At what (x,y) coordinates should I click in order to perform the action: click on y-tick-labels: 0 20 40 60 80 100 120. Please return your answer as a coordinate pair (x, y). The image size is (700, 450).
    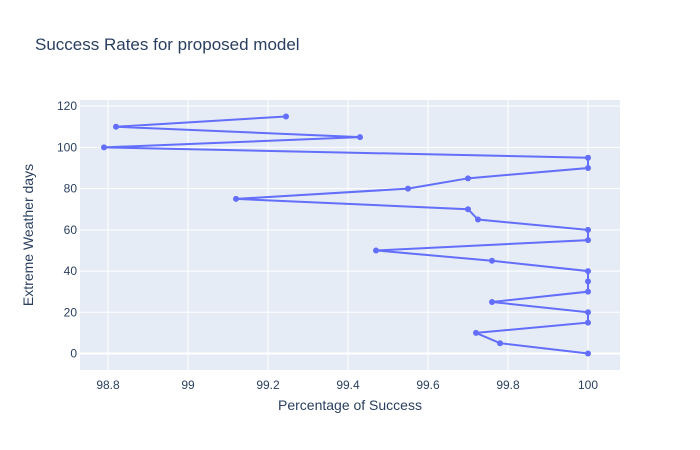
    Looking at the image, I should click on (67, 229).